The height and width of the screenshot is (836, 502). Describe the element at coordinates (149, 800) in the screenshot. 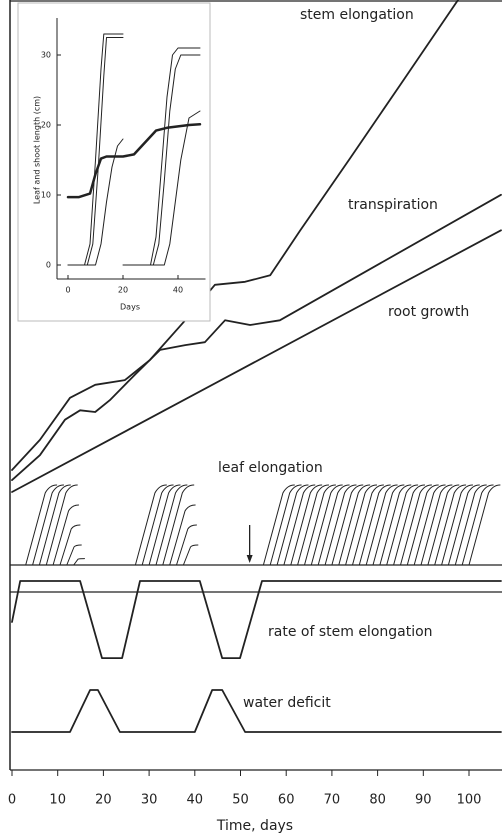

I see `x-tick-label: 30` at that location.